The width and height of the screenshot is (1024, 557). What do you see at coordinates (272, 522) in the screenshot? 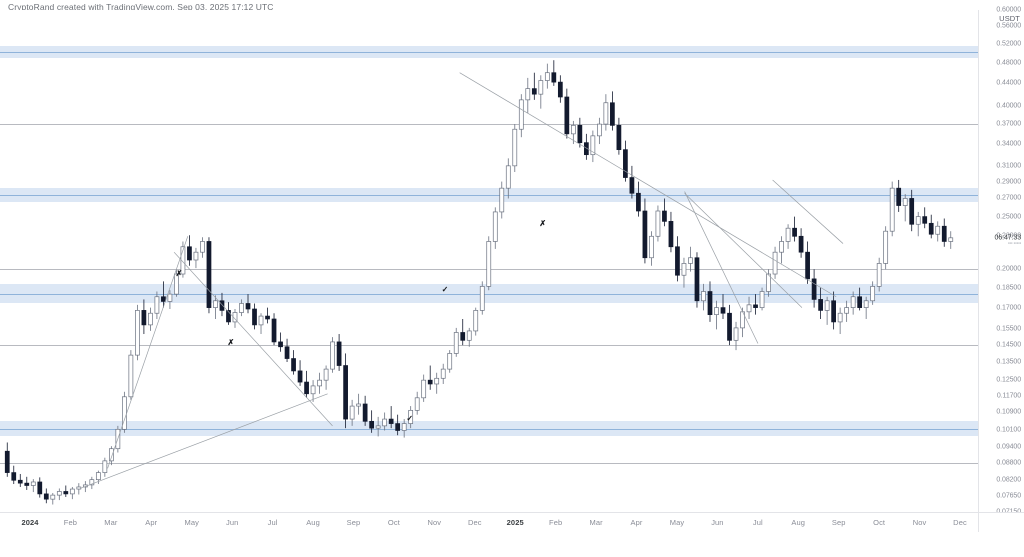
I see `time-axis-label: Jul` at bounding box center [272, 522].